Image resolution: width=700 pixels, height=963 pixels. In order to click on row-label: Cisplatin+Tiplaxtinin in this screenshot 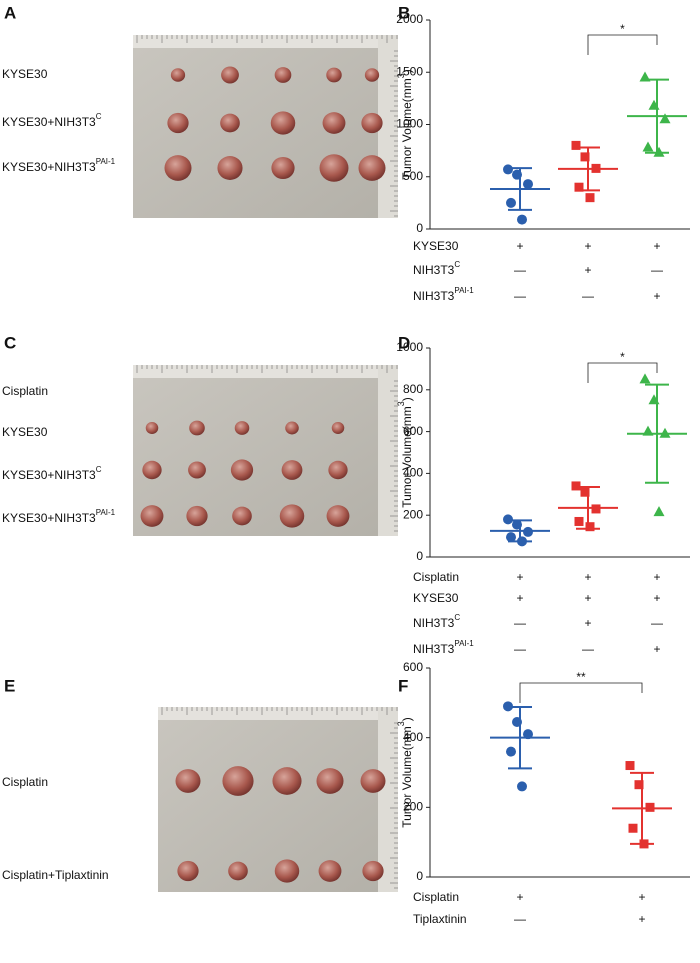, I will do `click(55, 875)`.